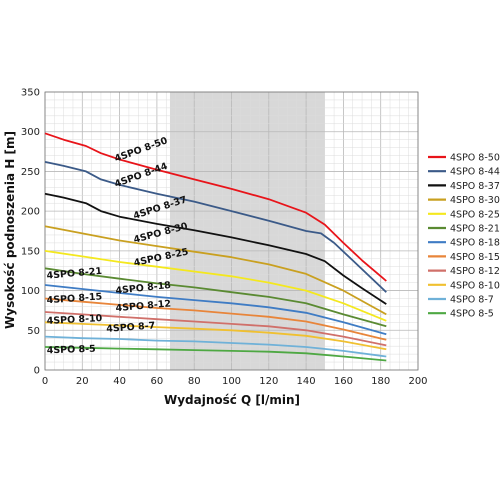 The width and height of the screenshot is (500, 504). Describe the element at coordinates (143, 306) in the screenshot. I see `curve-label: 4SPO 8-12` at that location.